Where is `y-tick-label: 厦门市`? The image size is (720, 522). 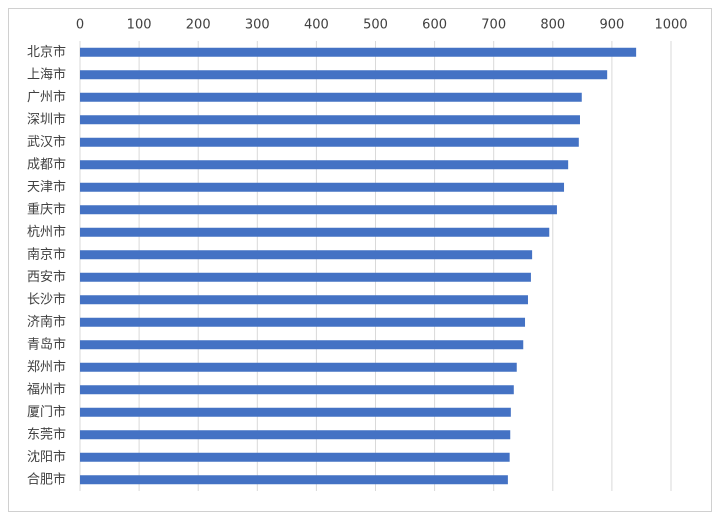 y-tick-label: 厦门市 is located at coordinates (46, 412).